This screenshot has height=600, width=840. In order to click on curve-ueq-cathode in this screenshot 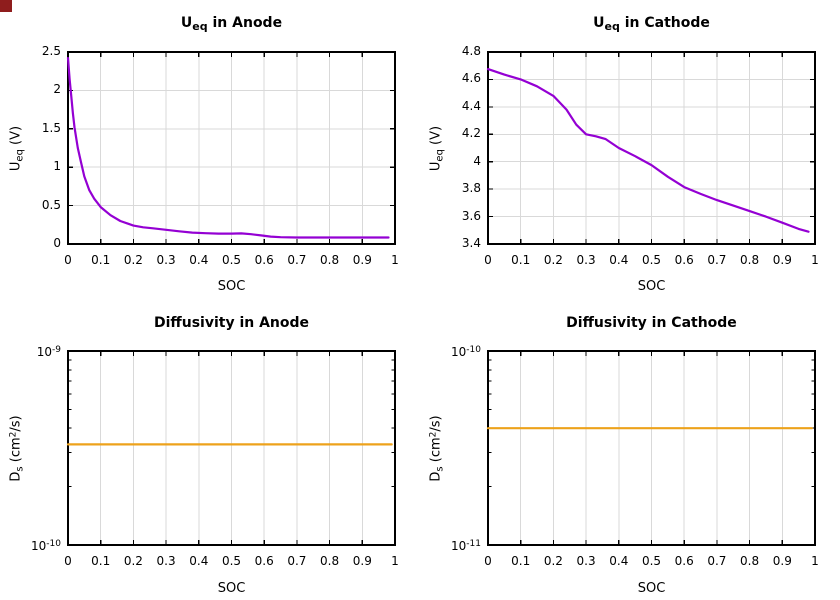, I will do `click(648, 150)`.